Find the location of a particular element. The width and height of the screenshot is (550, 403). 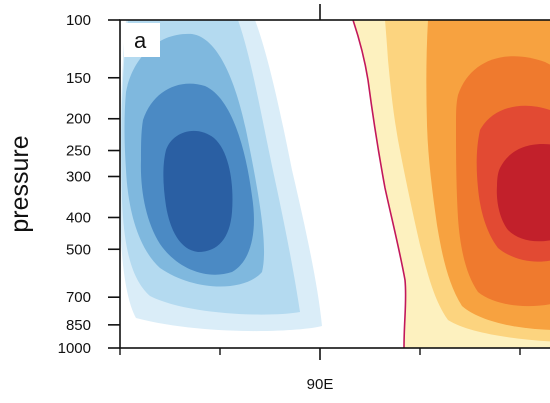

panel-label: a is located at coordinates (140, 40).